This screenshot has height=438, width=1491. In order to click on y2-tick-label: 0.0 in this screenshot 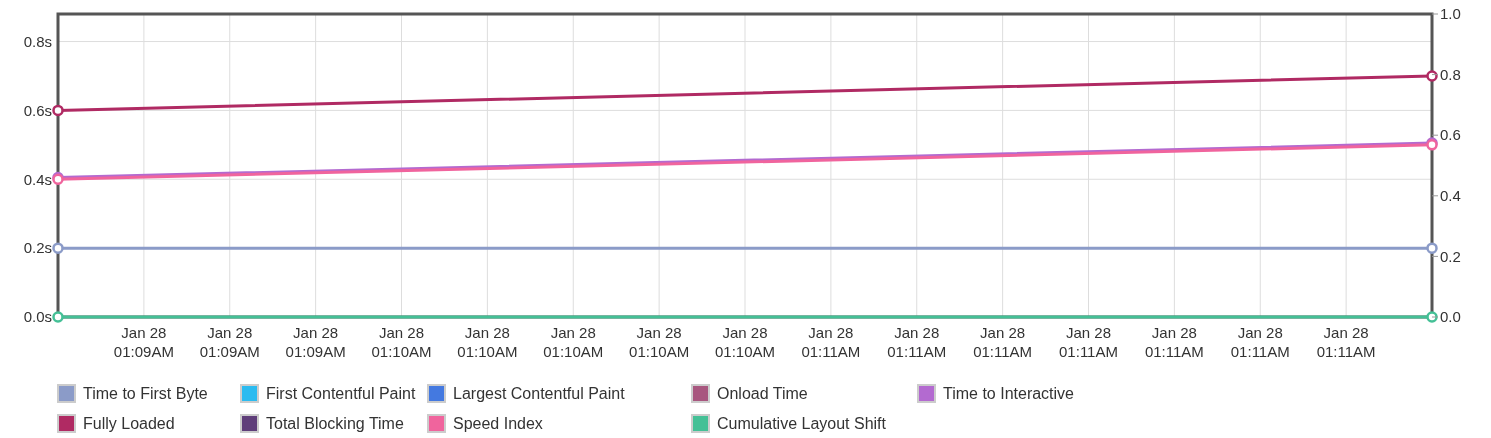, I will do `click(1450, 317)`.